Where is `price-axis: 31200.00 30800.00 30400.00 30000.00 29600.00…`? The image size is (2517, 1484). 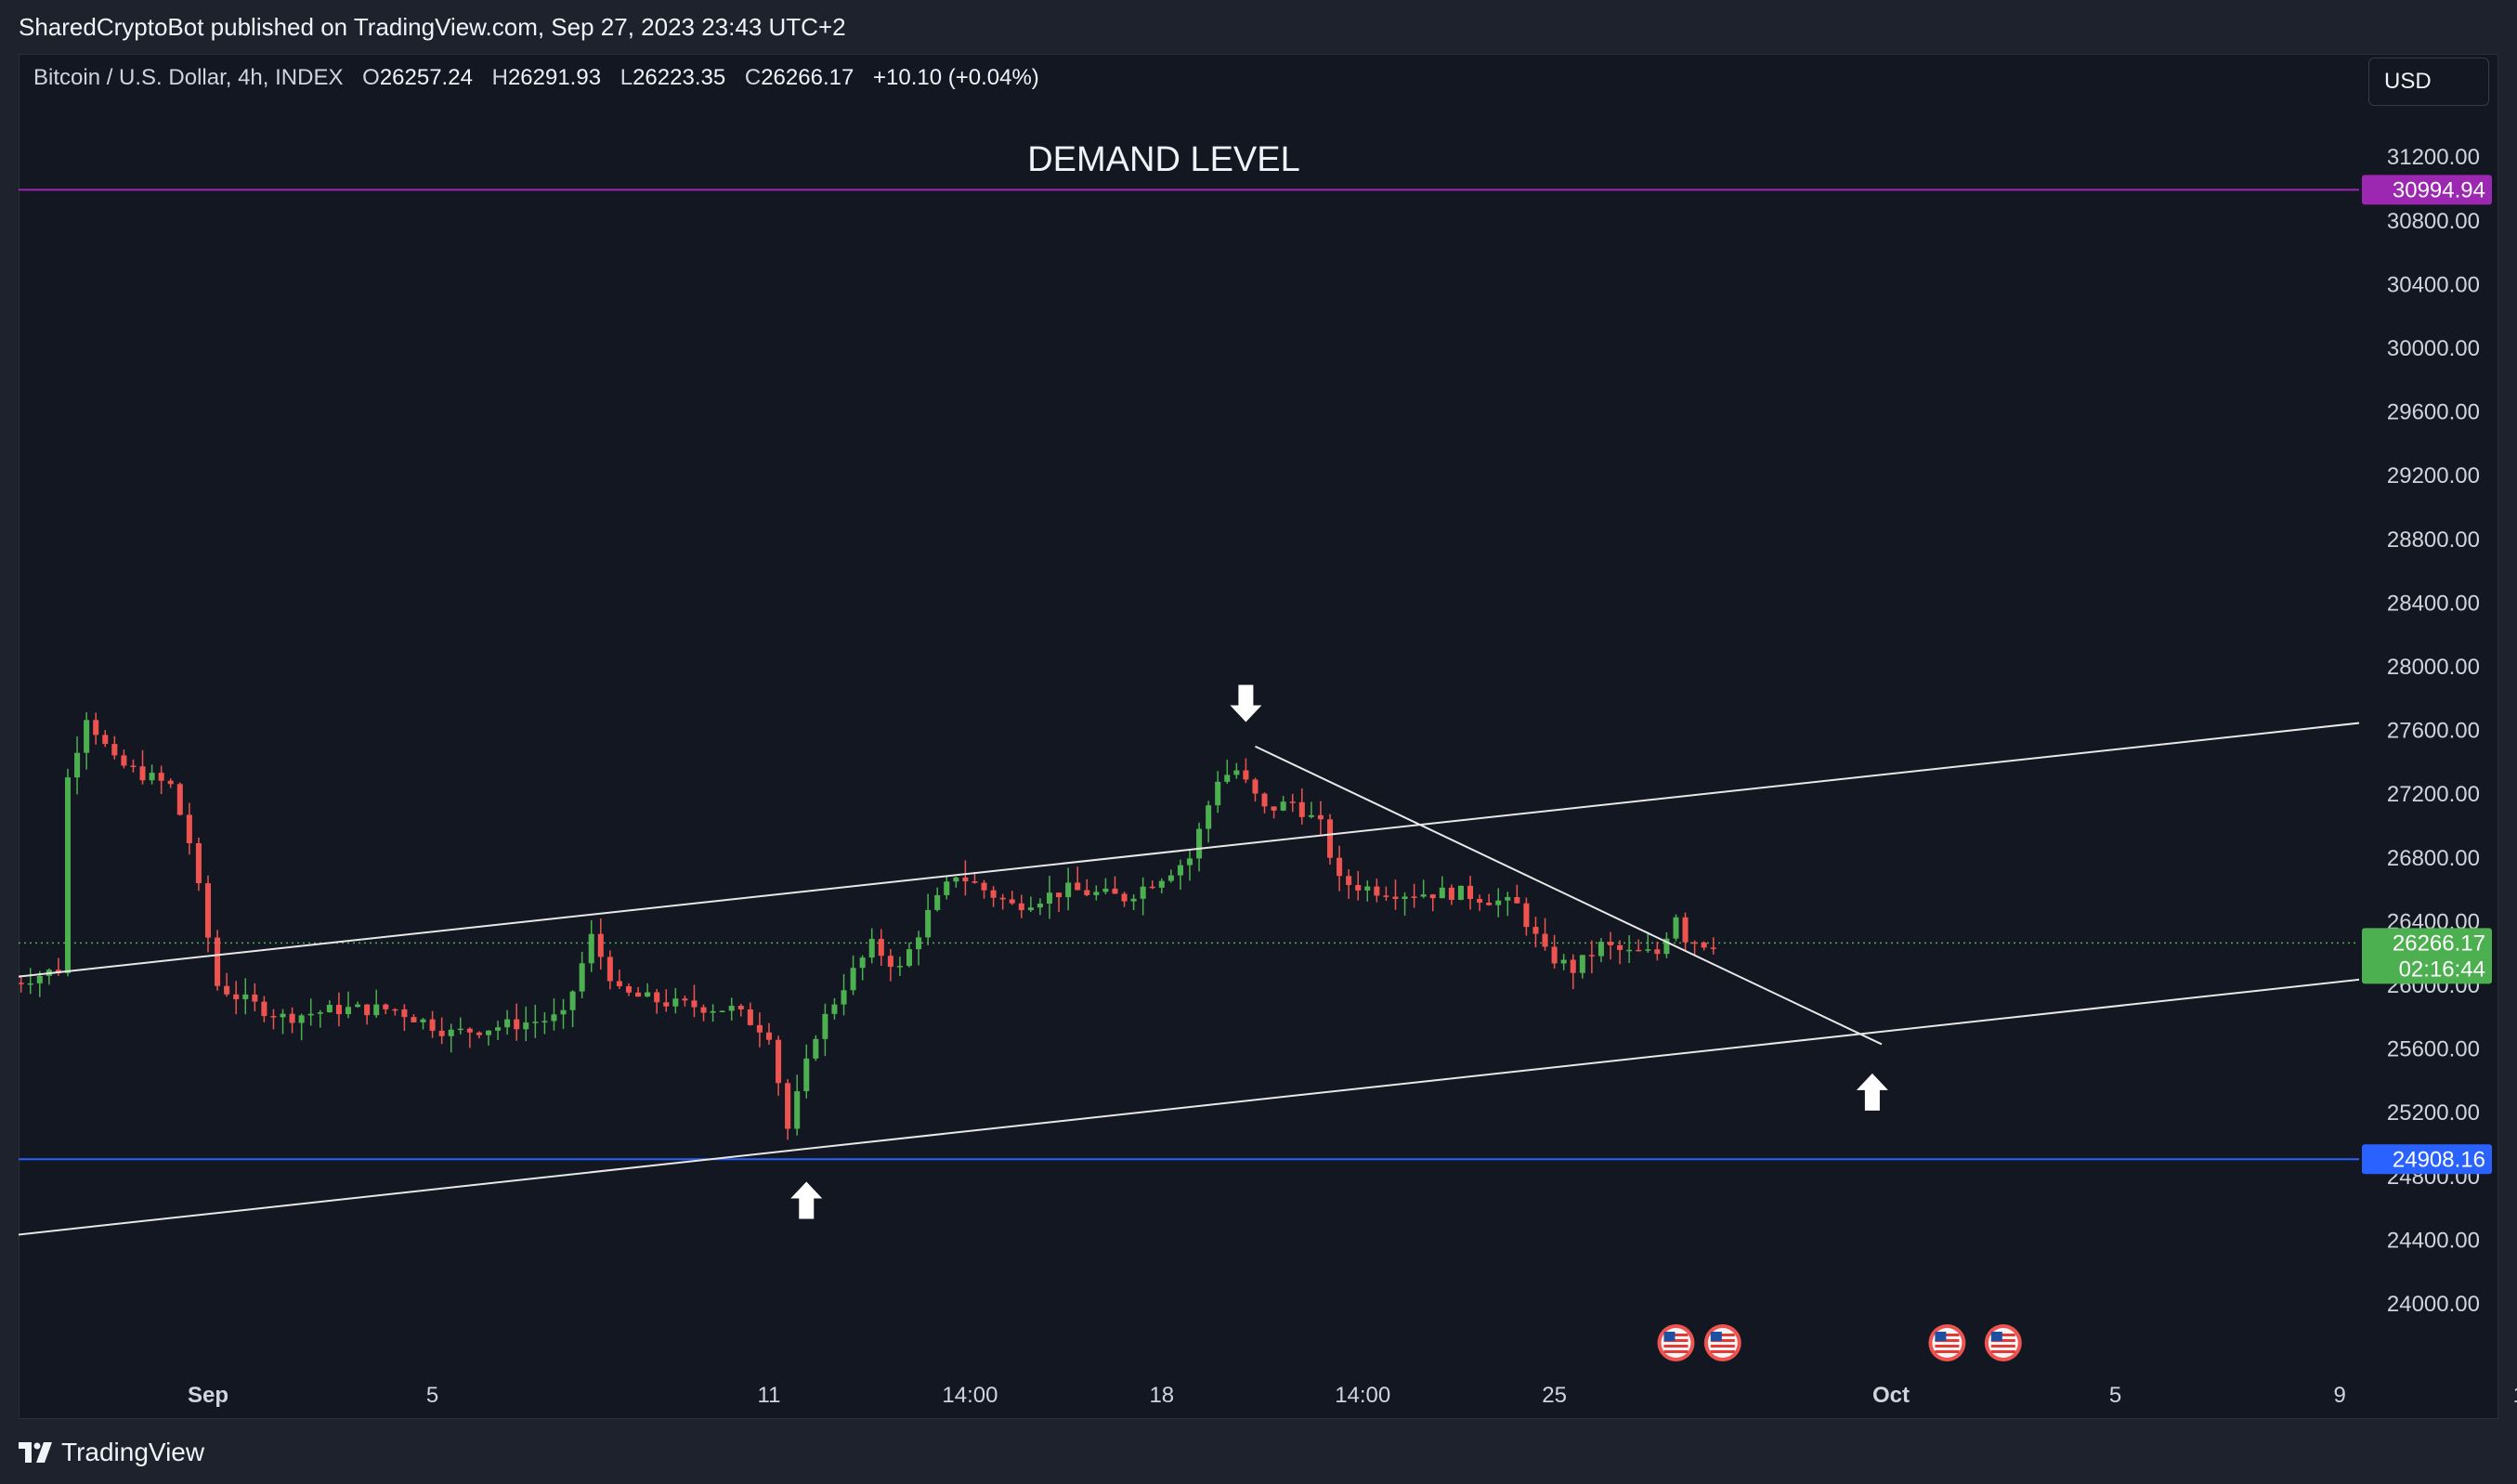 price-axis: 31200.00 30800.00 30400.00 30000.00 29600.00… is located at coordinates (2427, 731).